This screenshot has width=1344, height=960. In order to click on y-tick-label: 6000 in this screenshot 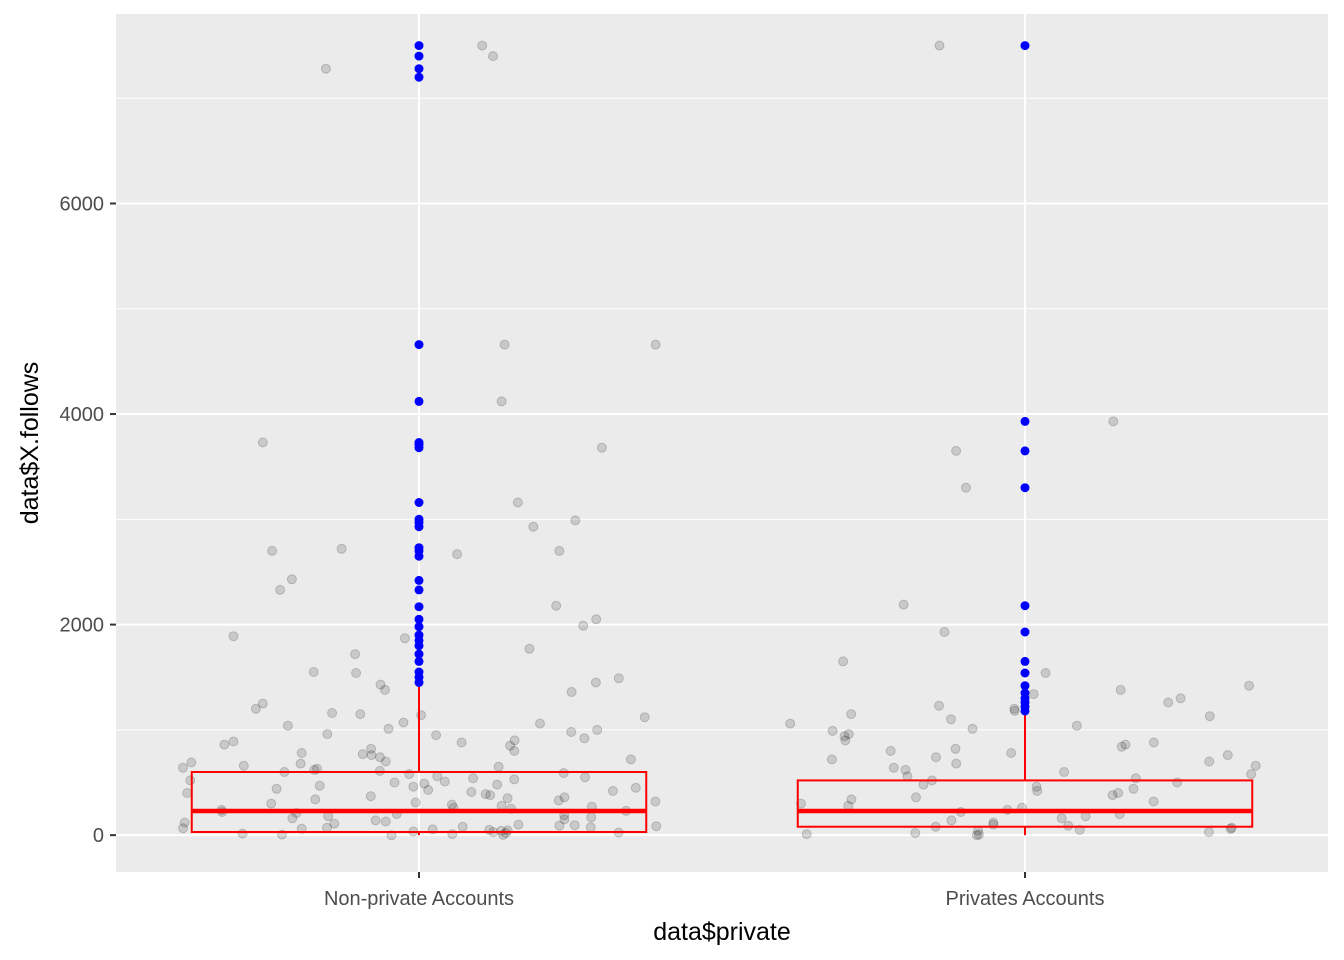, I will do `click(82, 204)`.